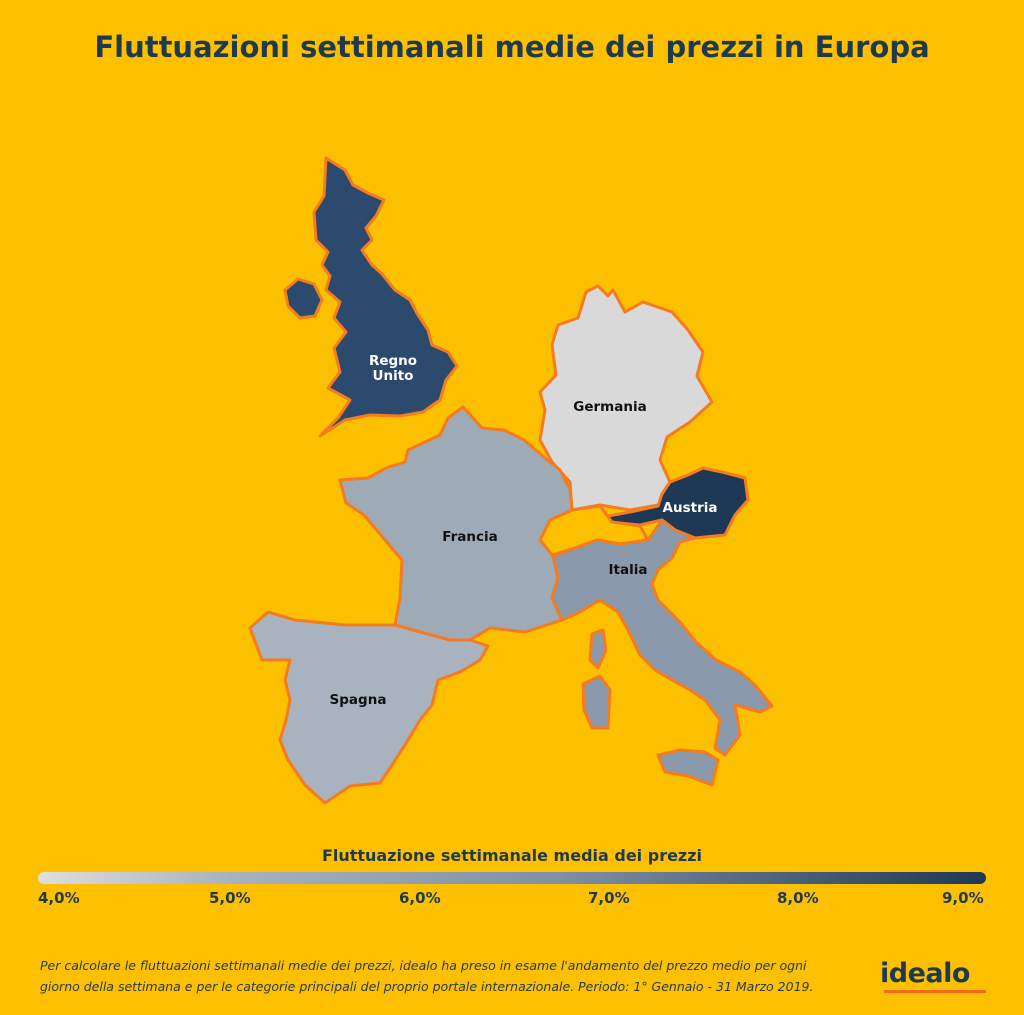  What do you see at coordinates (393, 361) in the screenshot?
I see `label-uk-line1: Regno` at bounding box center [393, 361].